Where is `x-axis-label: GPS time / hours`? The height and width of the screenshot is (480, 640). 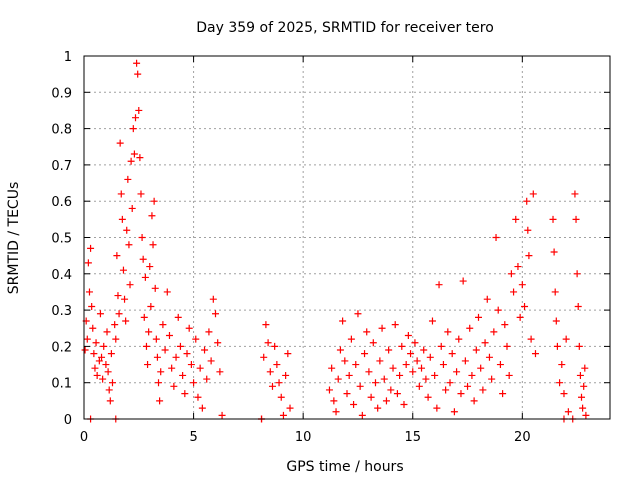 x-axis-label: GPS time / hours is located at coordinates (344, 467).